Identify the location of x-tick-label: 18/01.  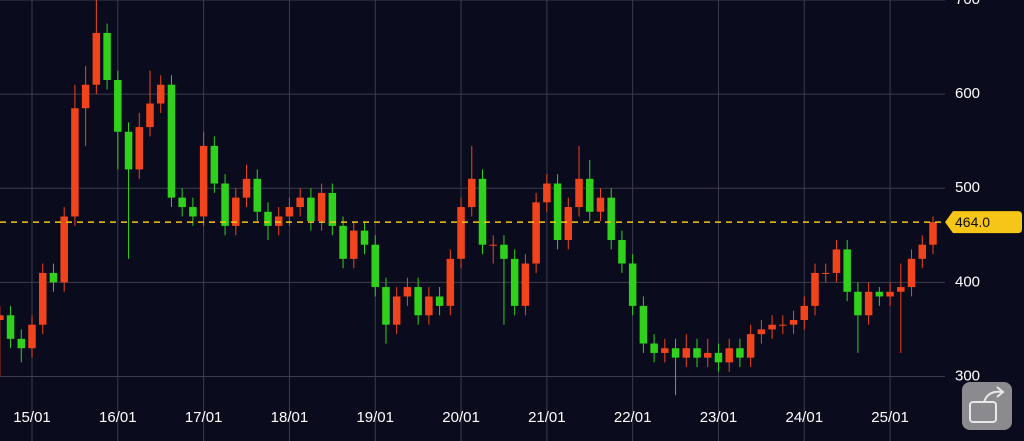
(290, 417).